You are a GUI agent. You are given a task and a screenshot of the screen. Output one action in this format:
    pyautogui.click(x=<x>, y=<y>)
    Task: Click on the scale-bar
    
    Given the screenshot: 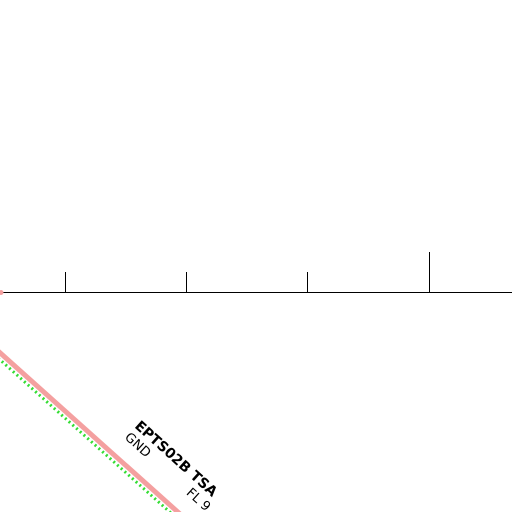 What is the action you would take?
    pyautogui.click(x=256, y=272)
    